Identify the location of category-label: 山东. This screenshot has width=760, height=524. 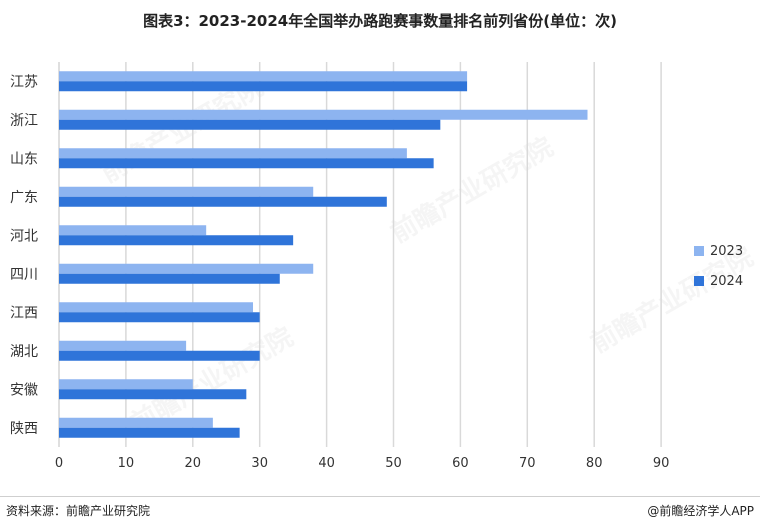
(24, 159).